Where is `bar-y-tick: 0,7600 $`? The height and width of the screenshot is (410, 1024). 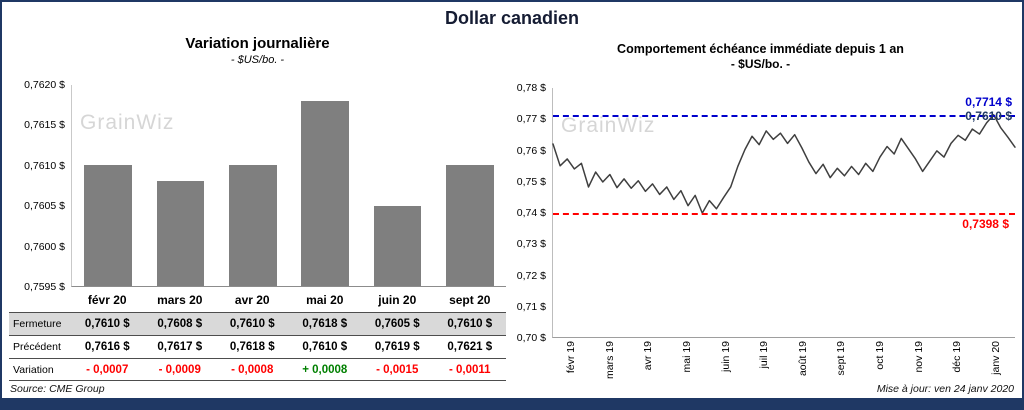
bar-y-tick: 0,7600 $ is located at coordinates (44, 246).